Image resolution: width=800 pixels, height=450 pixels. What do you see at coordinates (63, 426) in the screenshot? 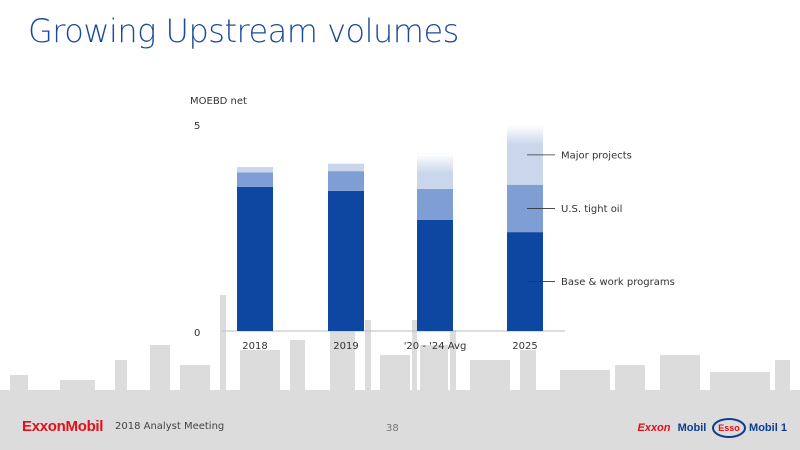
I see `exxonmobil-logo: ExxonMobil` at bounding box center [63, 426].